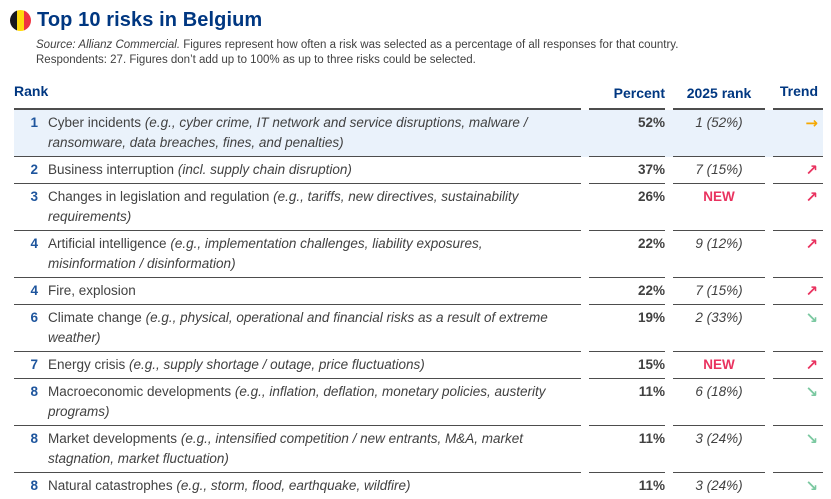 Image resolution: width=831 pixels, height=499 pixels. I want to click on risk-detail: (incl. supply chain disruption), so click(264, 169).